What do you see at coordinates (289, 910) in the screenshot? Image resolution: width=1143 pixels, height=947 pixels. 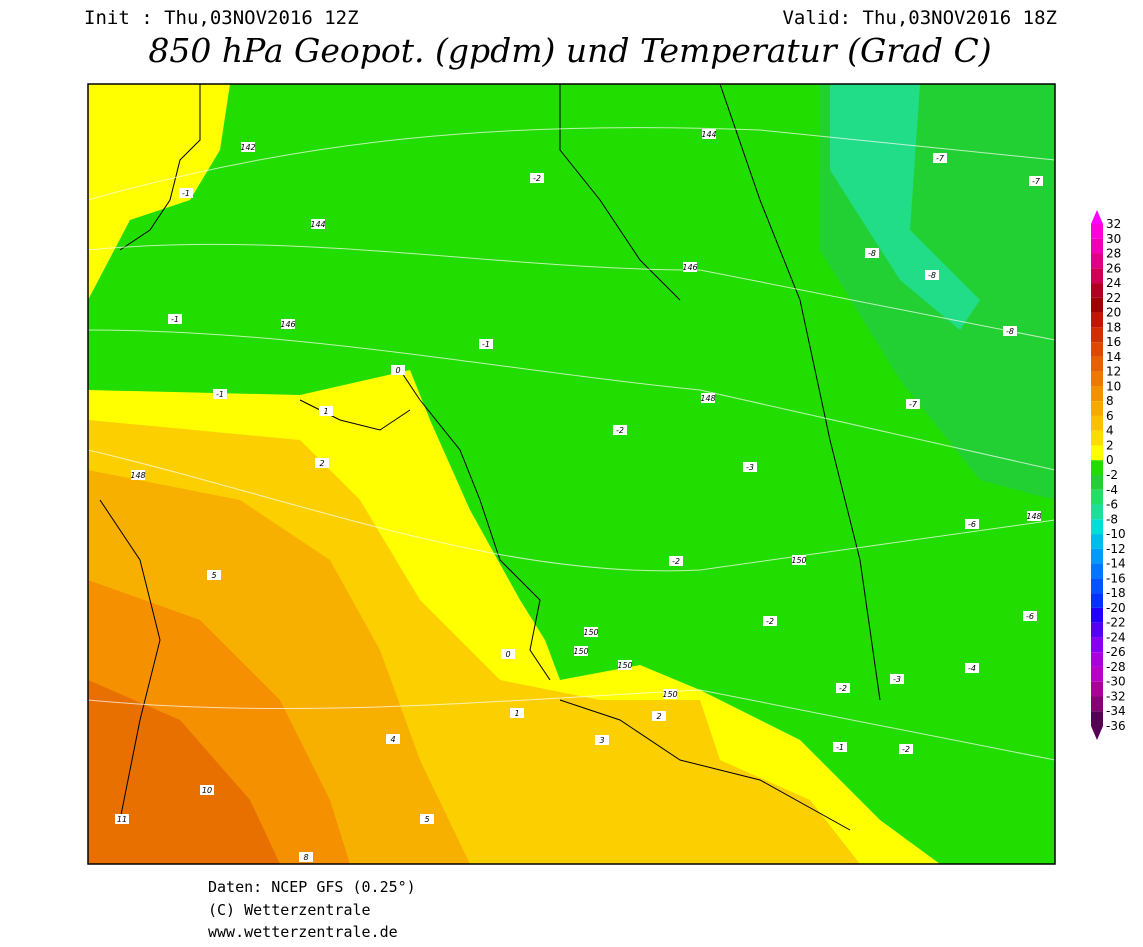 I see `copyright: (C) Wetterzentrale` at bounding box center [289, 910].